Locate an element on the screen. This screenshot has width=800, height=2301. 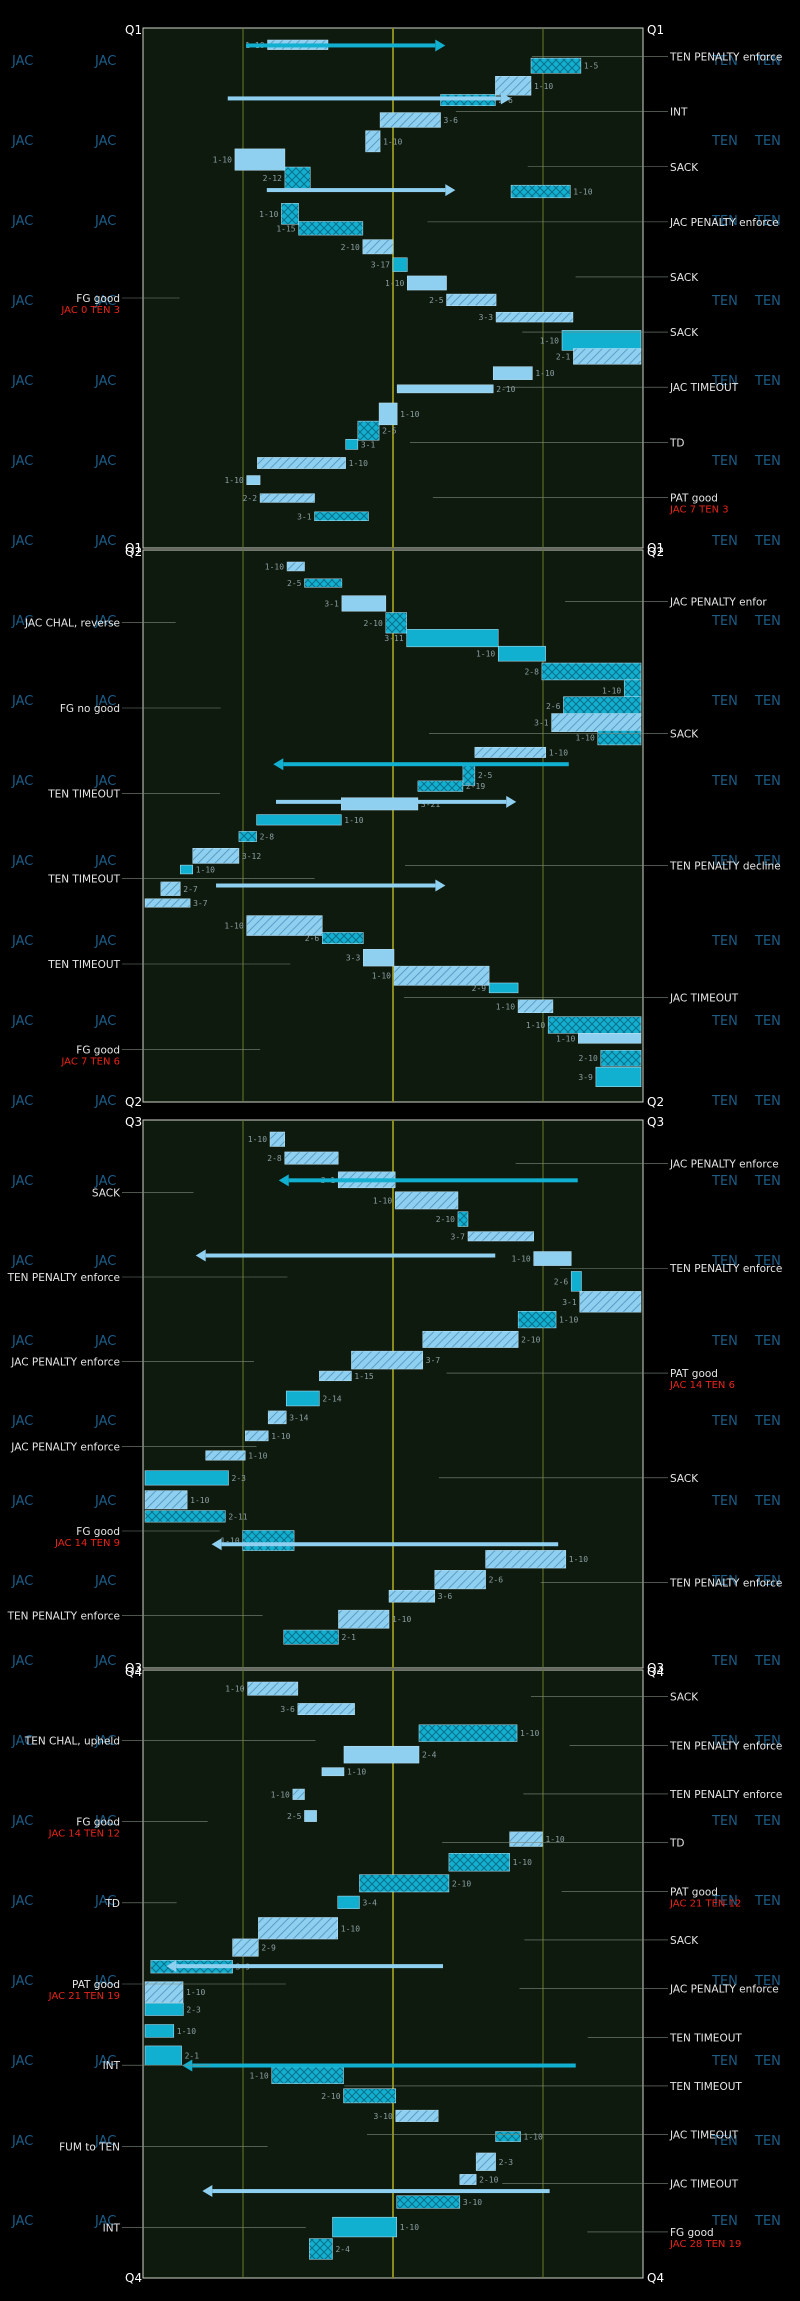
score-label: JAC 28 TEN 19 is located at coordinates (705, 2244).